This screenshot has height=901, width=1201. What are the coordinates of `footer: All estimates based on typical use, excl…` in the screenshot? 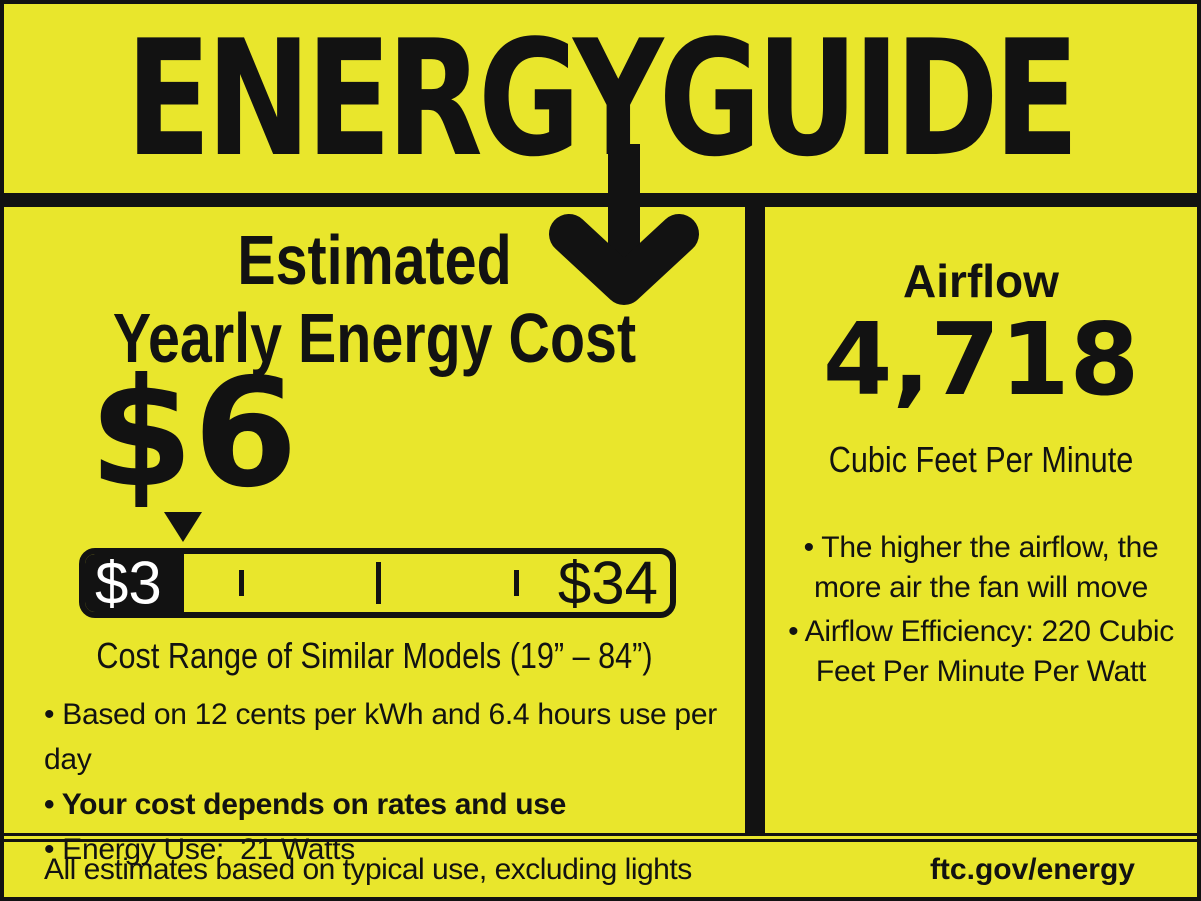 It's located at (600, 869).